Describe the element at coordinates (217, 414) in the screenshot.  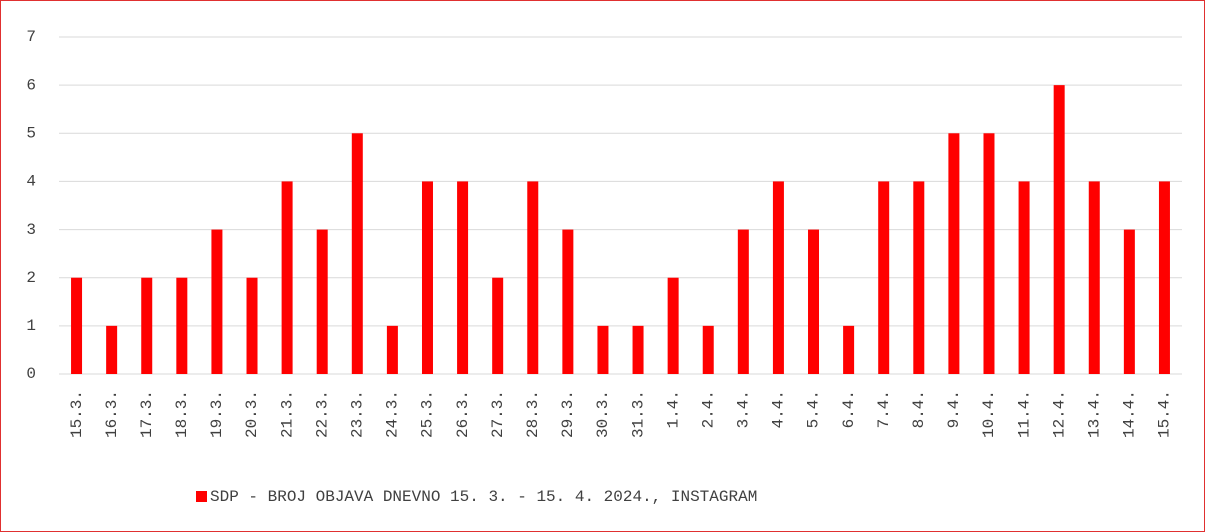
I see `x-tick-label: 19.3.` at that location.